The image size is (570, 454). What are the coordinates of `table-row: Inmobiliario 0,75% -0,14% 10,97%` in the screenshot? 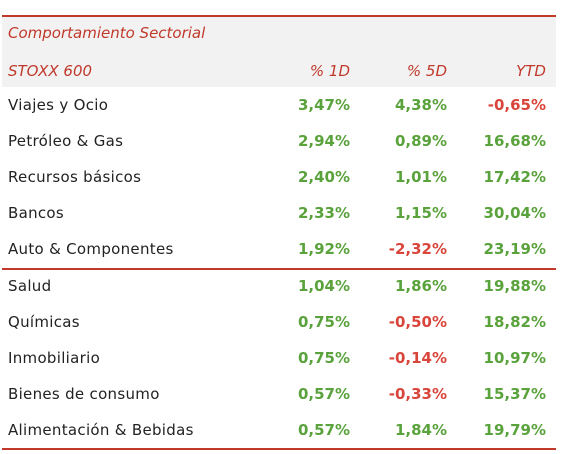 It's located at (279, 359).